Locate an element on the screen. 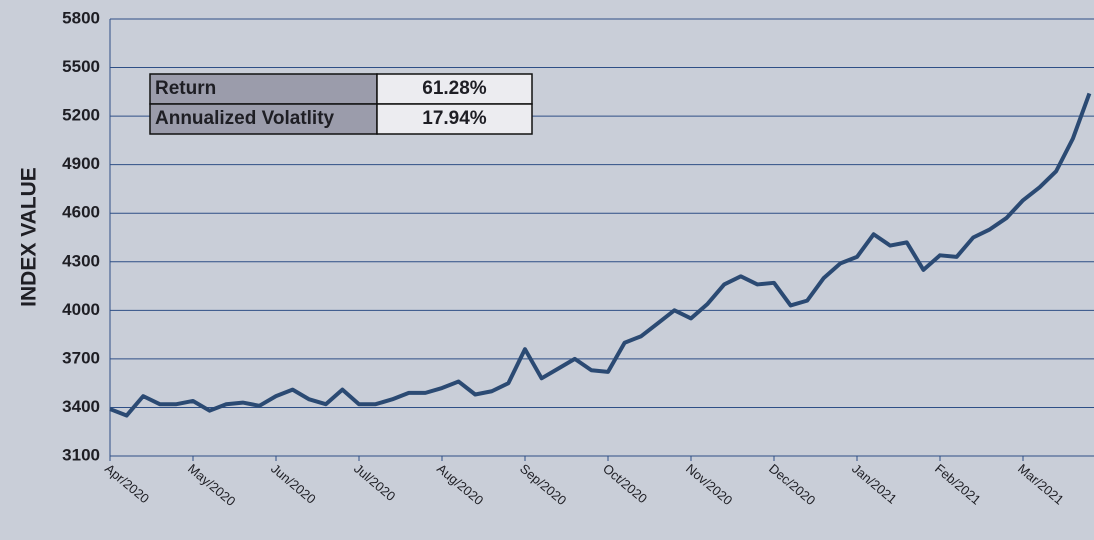 The image size is (1094, 540). y-tick-label: 4000 is located at coordinates (81, 309).